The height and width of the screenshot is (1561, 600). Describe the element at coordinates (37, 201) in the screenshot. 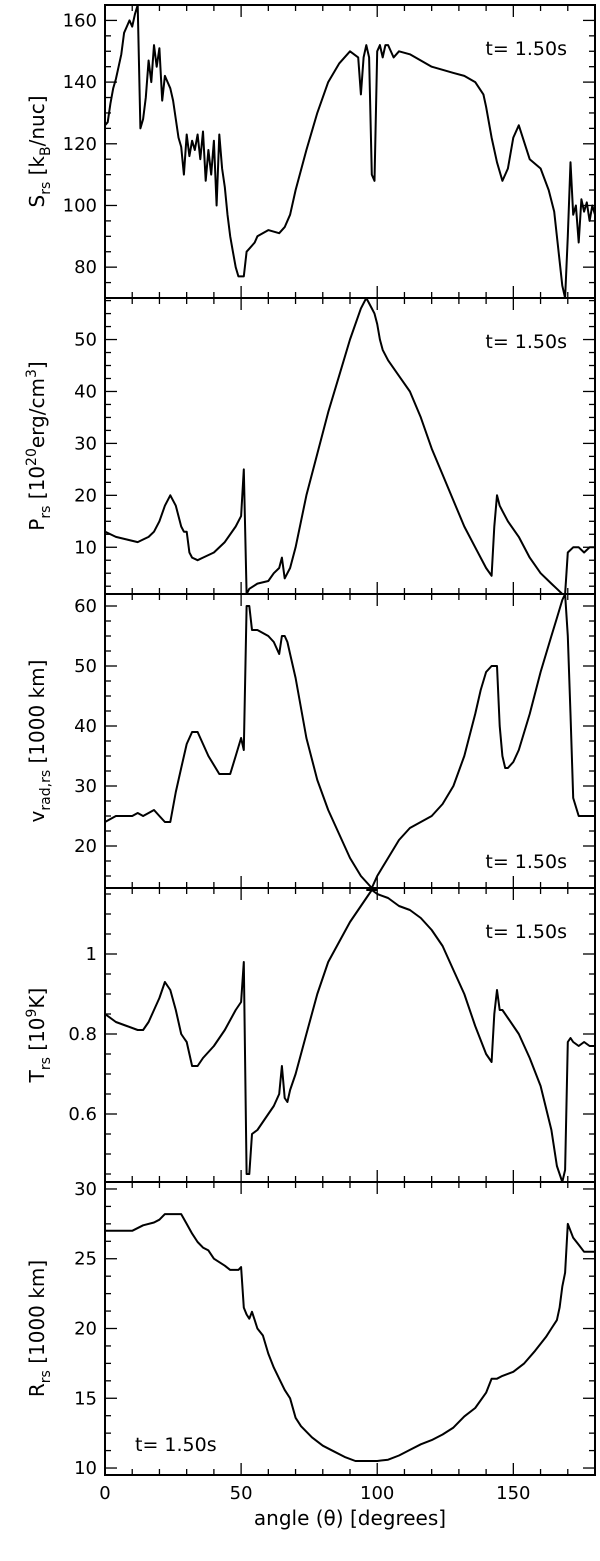

I see `y-label-symbol: S` at that location.